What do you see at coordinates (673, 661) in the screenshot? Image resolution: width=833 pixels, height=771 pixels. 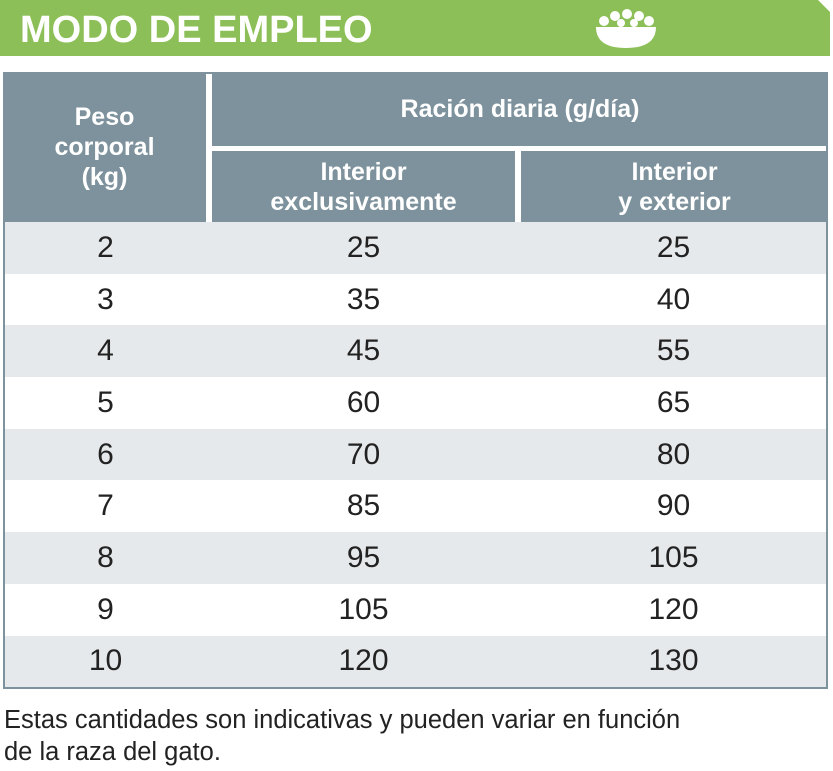 I see `cell: 130` at bounding box center [673, 661].